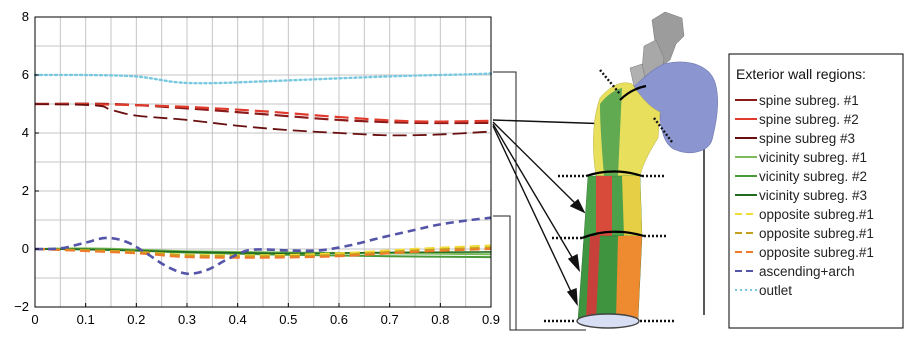 The width and height of the screenshot is (906, 338). What do you see at coordinates (25, 132) in the screenshot?
I see `y-tick-label: 4` at bounding box center [25, 132].